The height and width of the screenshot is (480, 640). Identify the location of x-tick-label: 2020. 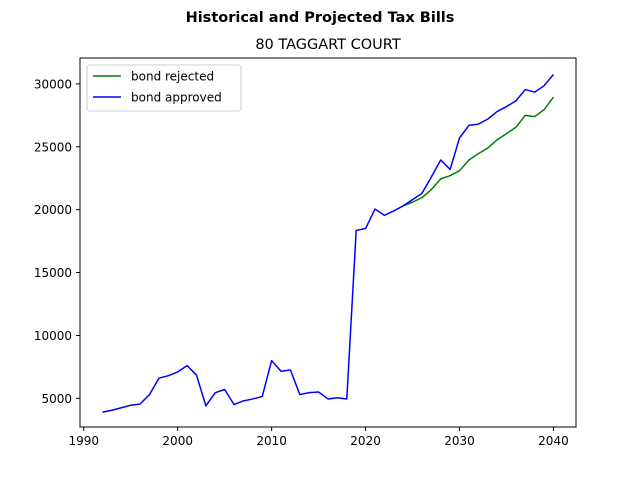
(365, 441).